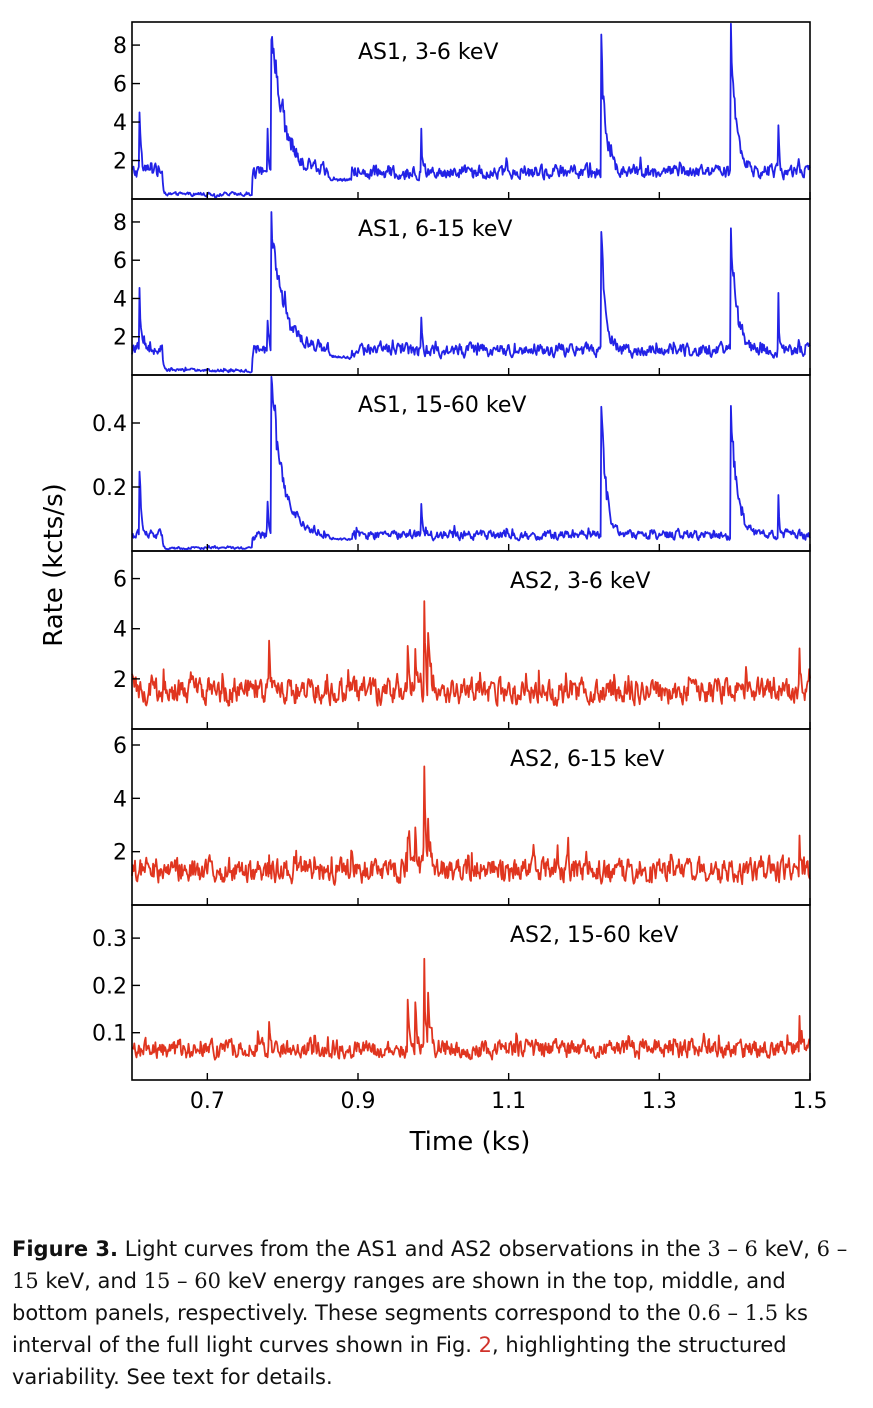  What do you see at coordinates (428, 52) in the screenshot?
I see `panel-label: AS1, 3-6 keV` at bounding box center [428, 52].